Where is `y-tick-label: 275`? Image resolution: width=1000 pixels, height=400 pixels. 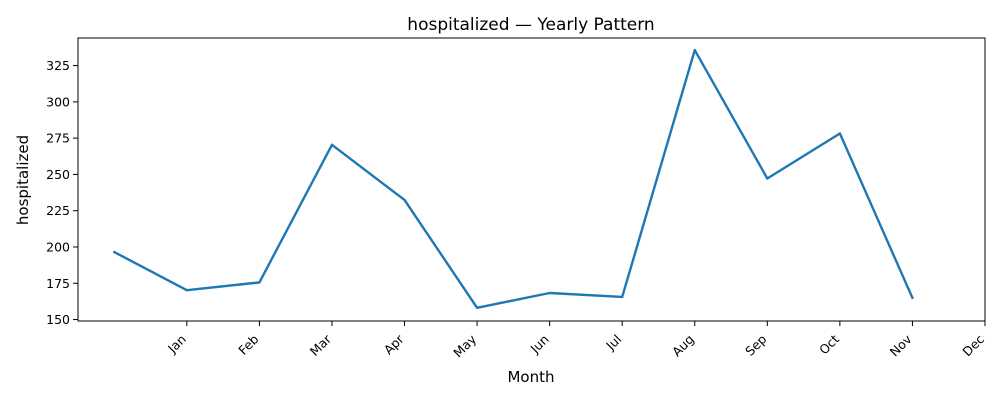 y-tick-label: 275 is located at coordinates (58, 138).